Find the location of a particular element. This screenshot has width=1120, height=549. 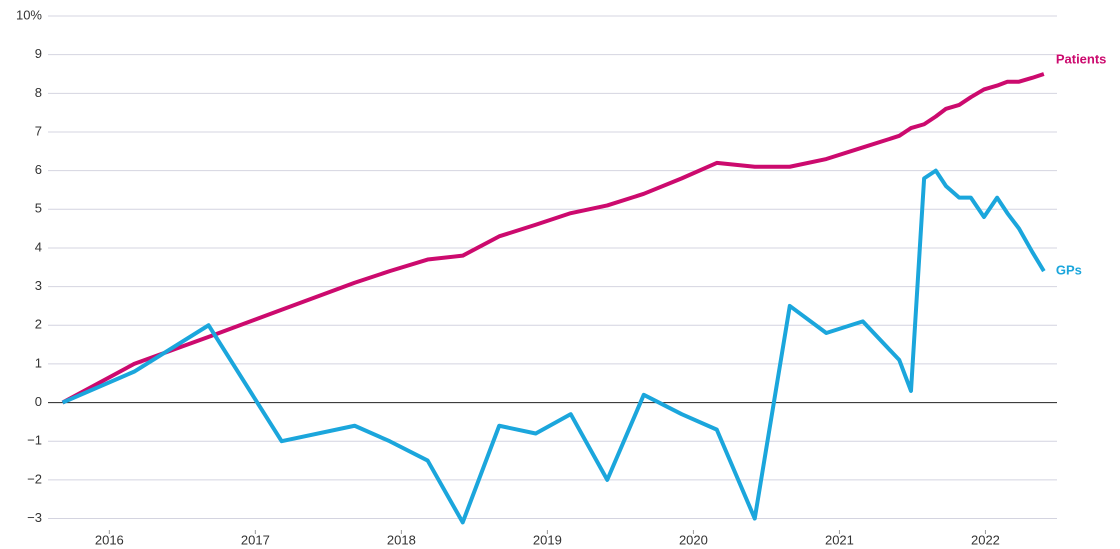

x-tick-label: 2019 is located at coordinates (547, 539).